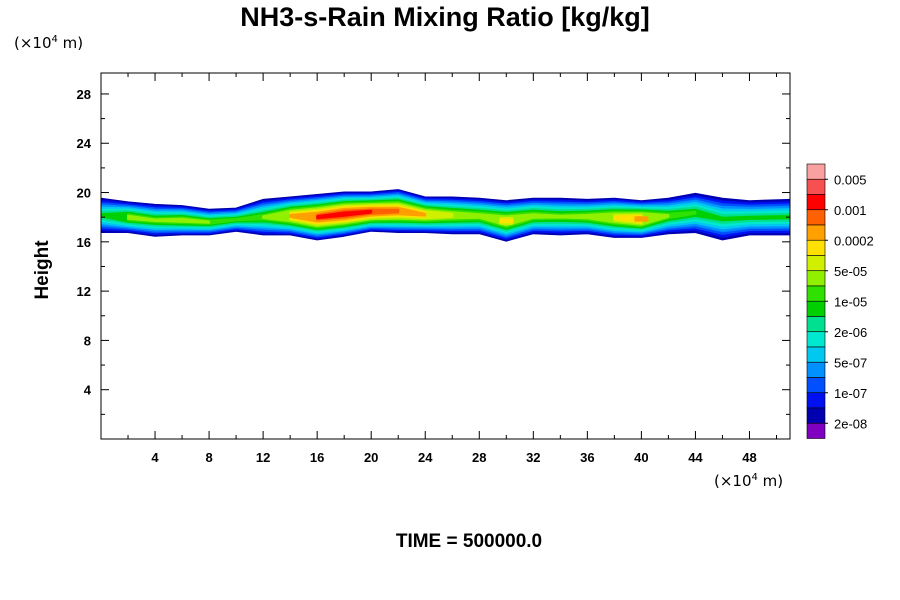  I want to click on legend-label: 1e-05, so click(850, 301).